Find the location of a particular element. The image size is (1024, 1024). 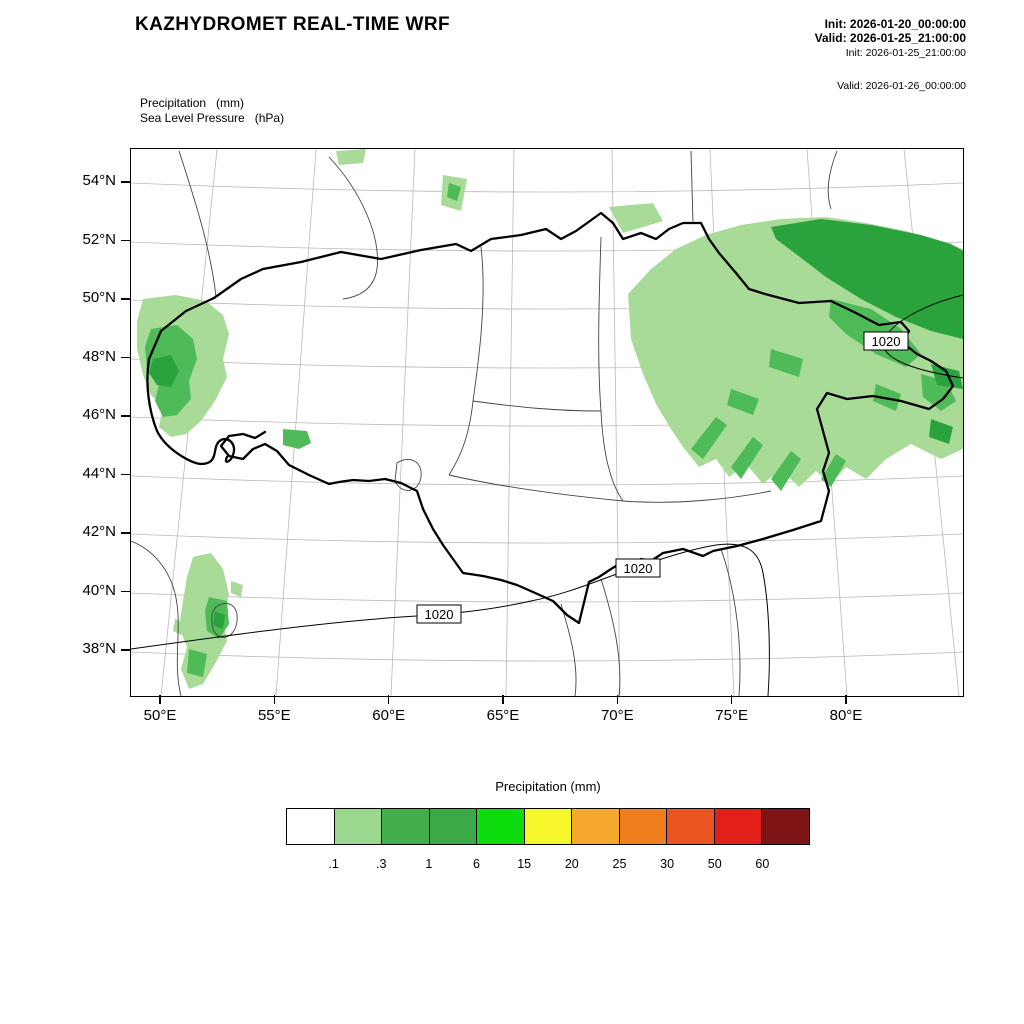

legend-tick-label: 6 is located at coordinates (476, 864).